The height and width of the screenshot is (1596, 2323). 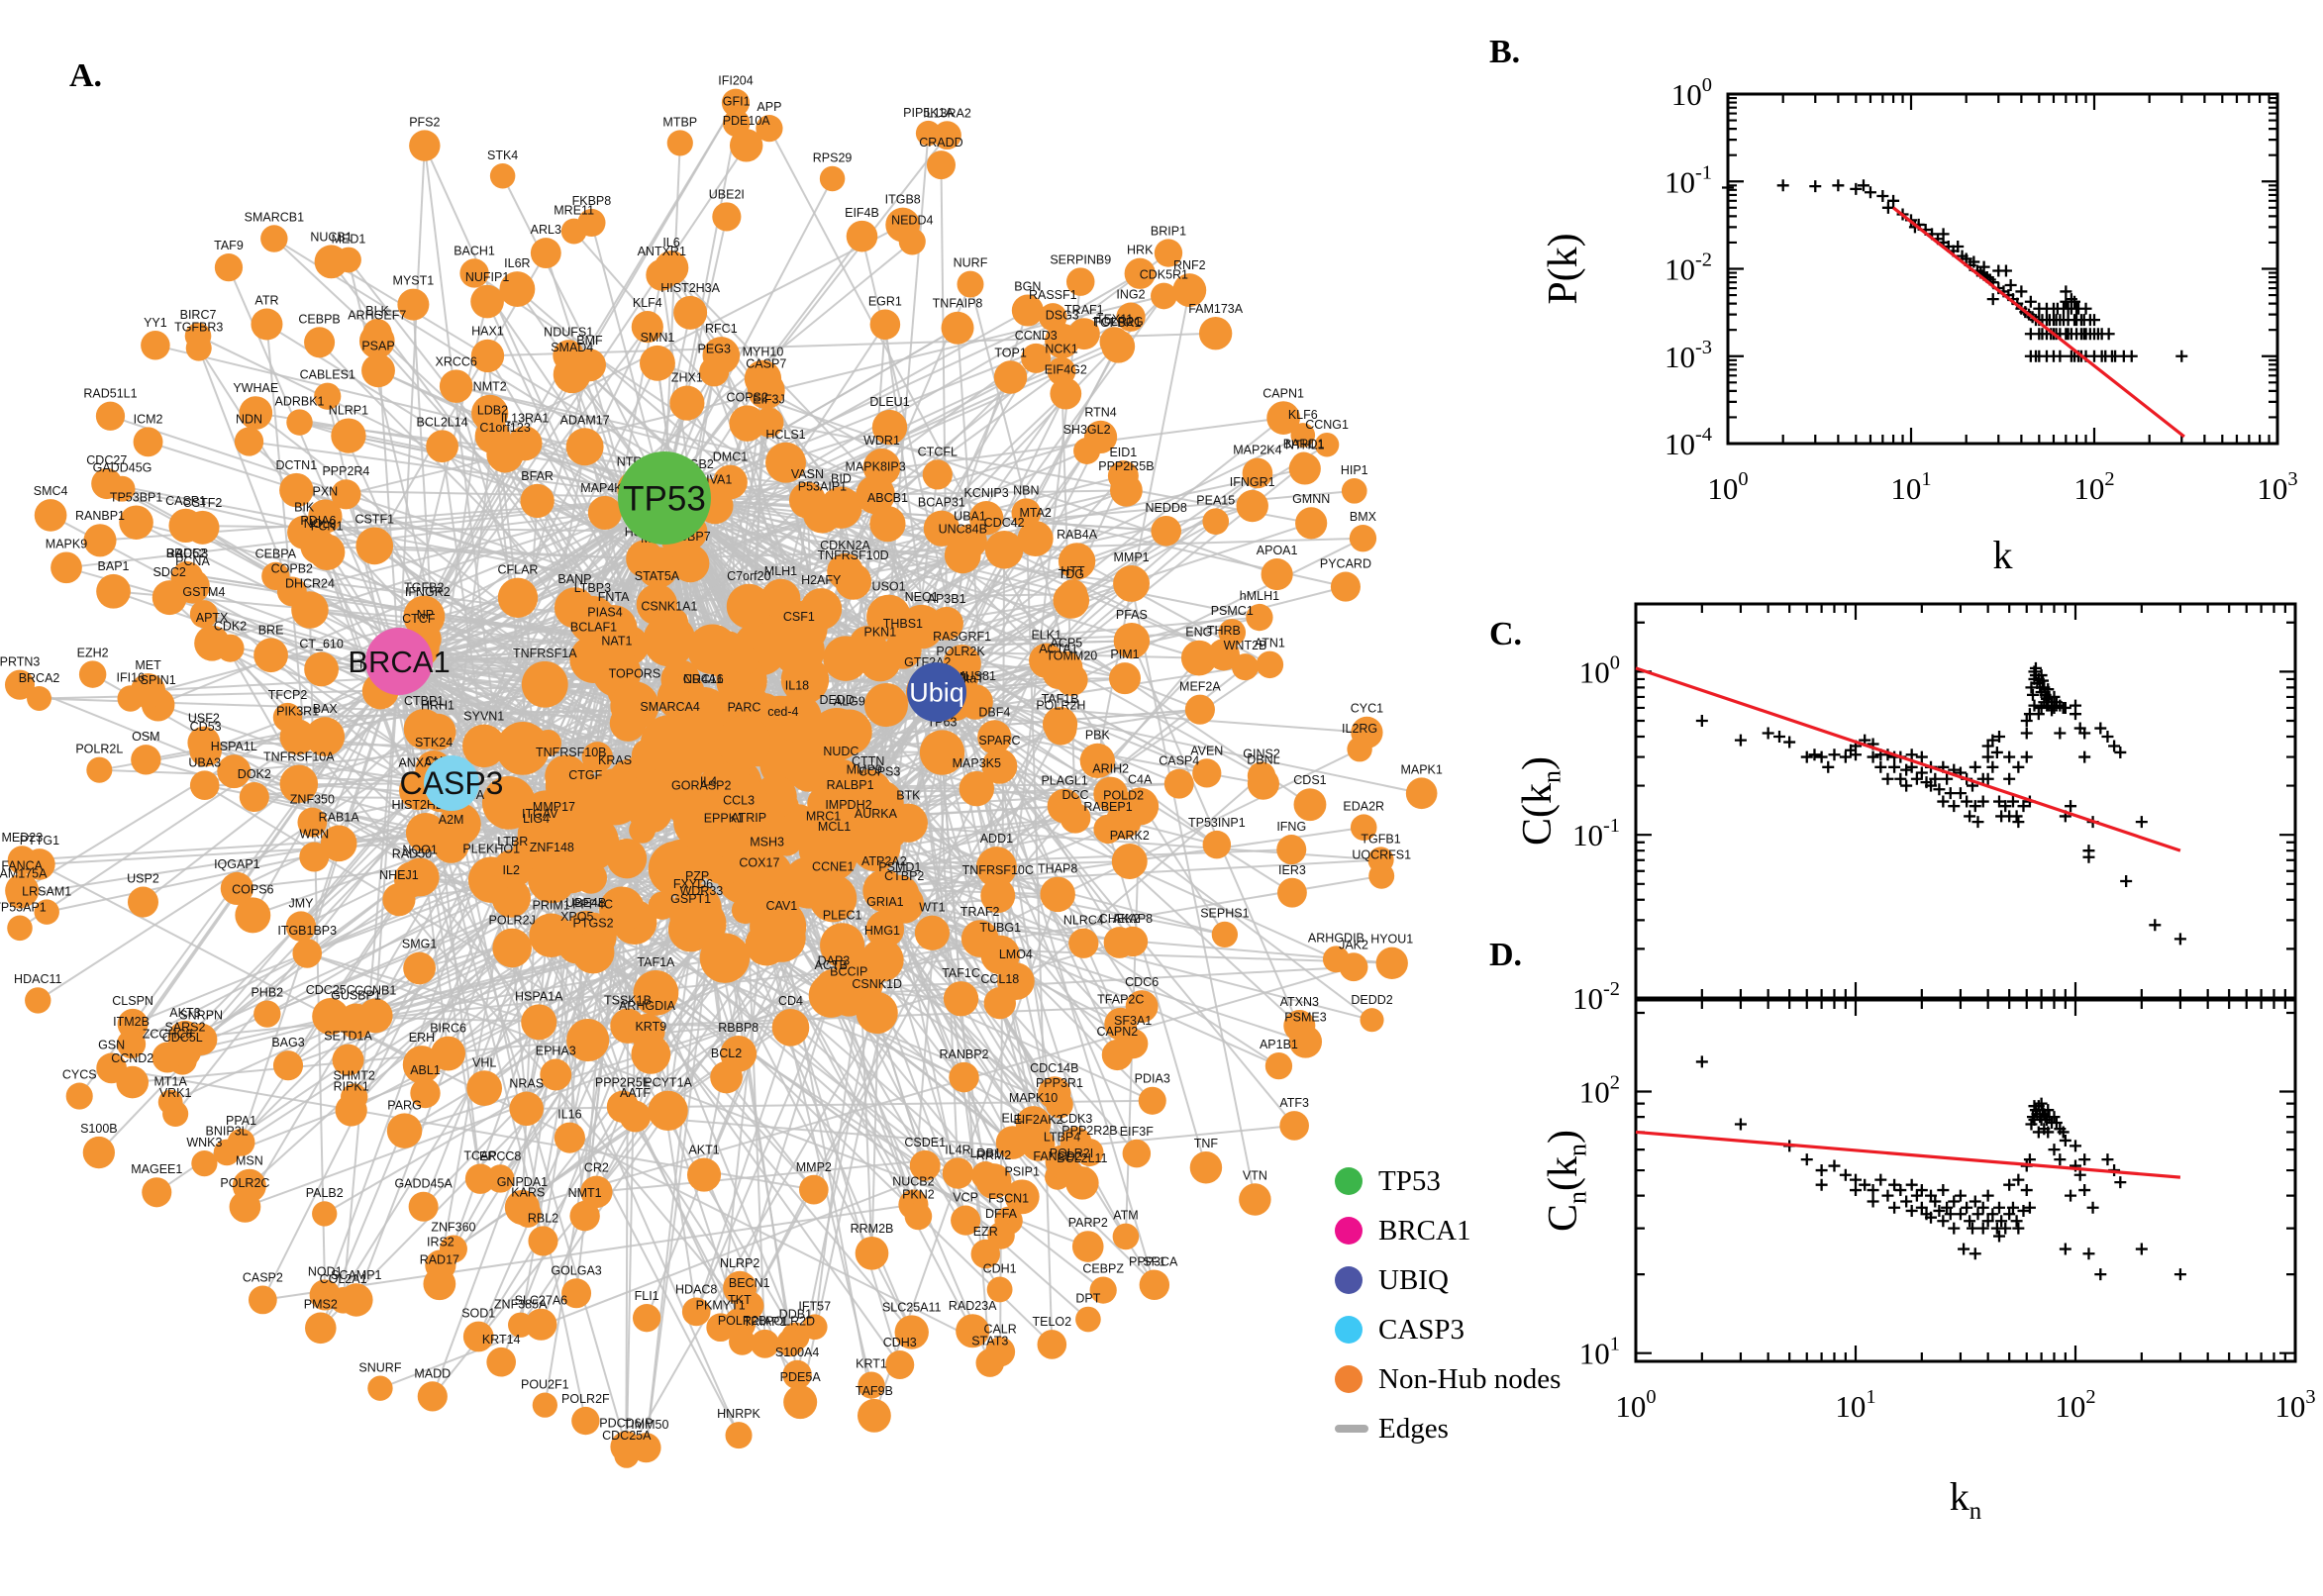 What do you see at coordinates (1910, 487) in the screenshot?
I see `x-tick-label: 10¹` at bounding box center [1910, 487].